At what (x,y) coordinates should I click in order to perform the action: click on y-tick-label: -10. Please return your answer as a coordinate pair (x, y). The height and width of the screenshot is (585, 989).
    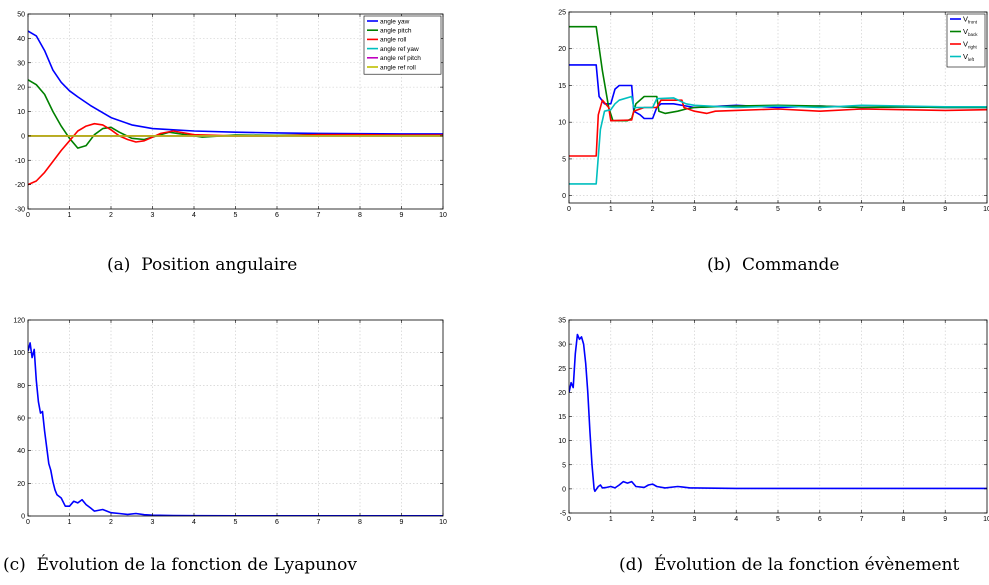
    Looking at the image, I should click on (20, 161).